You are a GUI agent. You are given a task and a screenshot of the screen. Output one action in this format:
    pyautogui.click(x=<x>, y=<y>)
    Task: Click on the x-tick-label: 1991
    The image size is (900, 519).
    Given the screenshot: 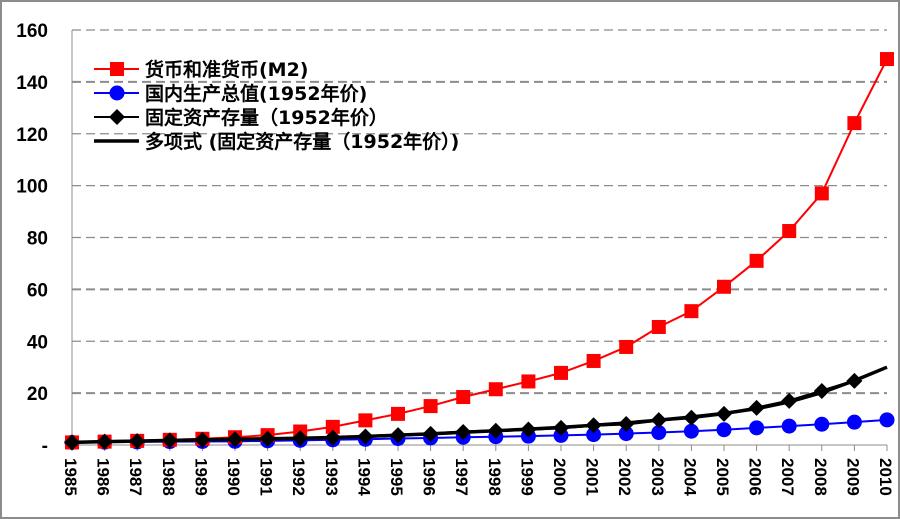 What is the action you would take?
    pyautogui.click(x=266, y=477)
    